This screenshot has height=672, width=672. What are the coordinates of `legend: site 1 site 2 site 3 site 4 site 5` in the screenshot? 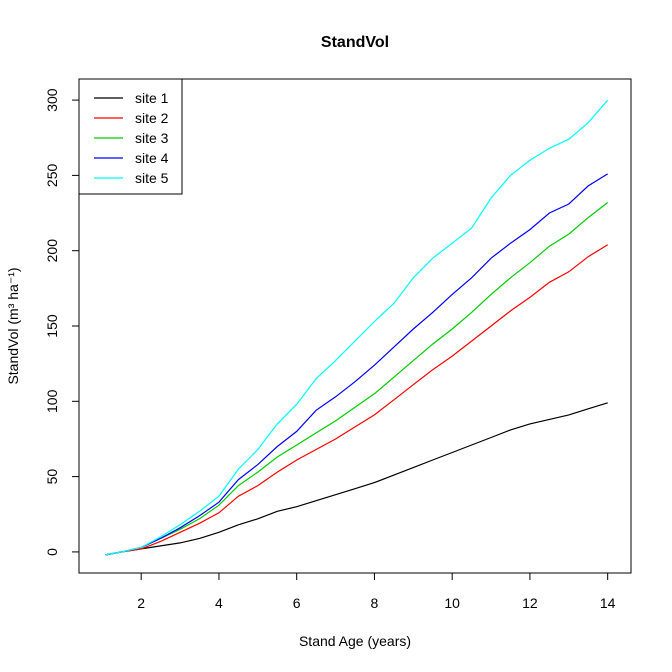 It's located at (130, 136).